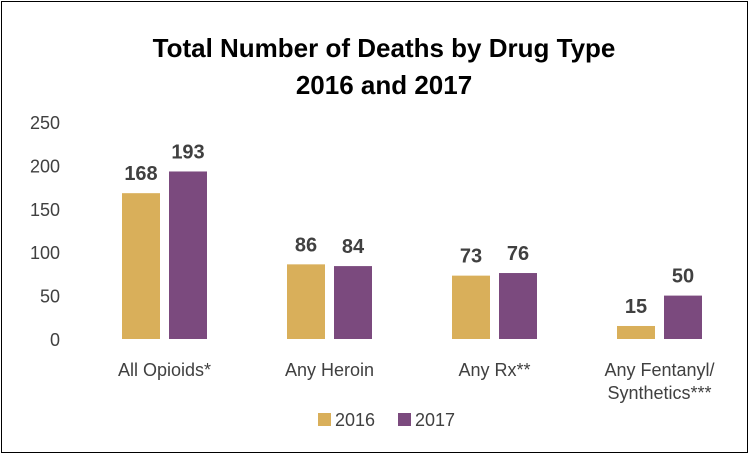 The height and width of the screenshot is (456, 751). Describe the element at coordinates (187, 152) in the screenshot. I see `data-label: 193` at that location.